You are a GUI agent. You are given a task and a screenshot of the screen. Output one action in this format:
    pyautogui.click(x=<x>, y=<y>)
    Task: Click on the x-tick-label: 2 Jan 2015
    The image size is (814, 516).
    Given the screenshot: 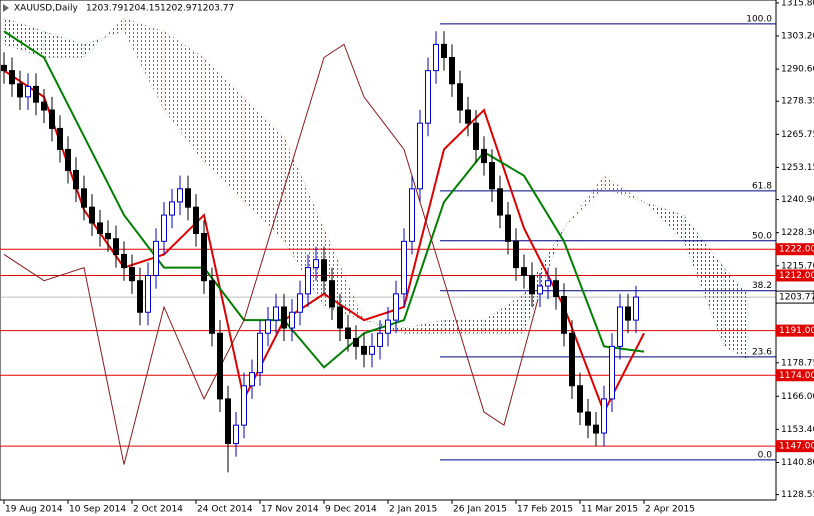 What is the action you would take?
    pyautogui.click(x=413, y=510)
    